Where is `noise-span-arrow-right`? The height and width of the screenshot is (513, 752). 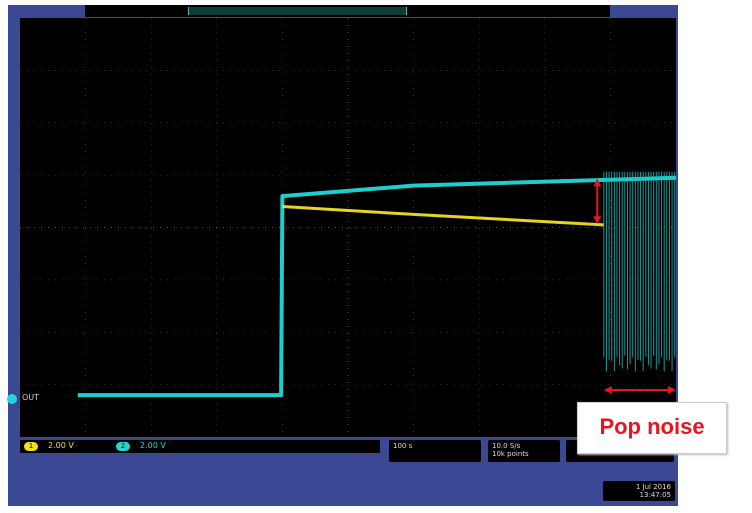 noise-span-arrow-right is located at coordinates (672, 390).